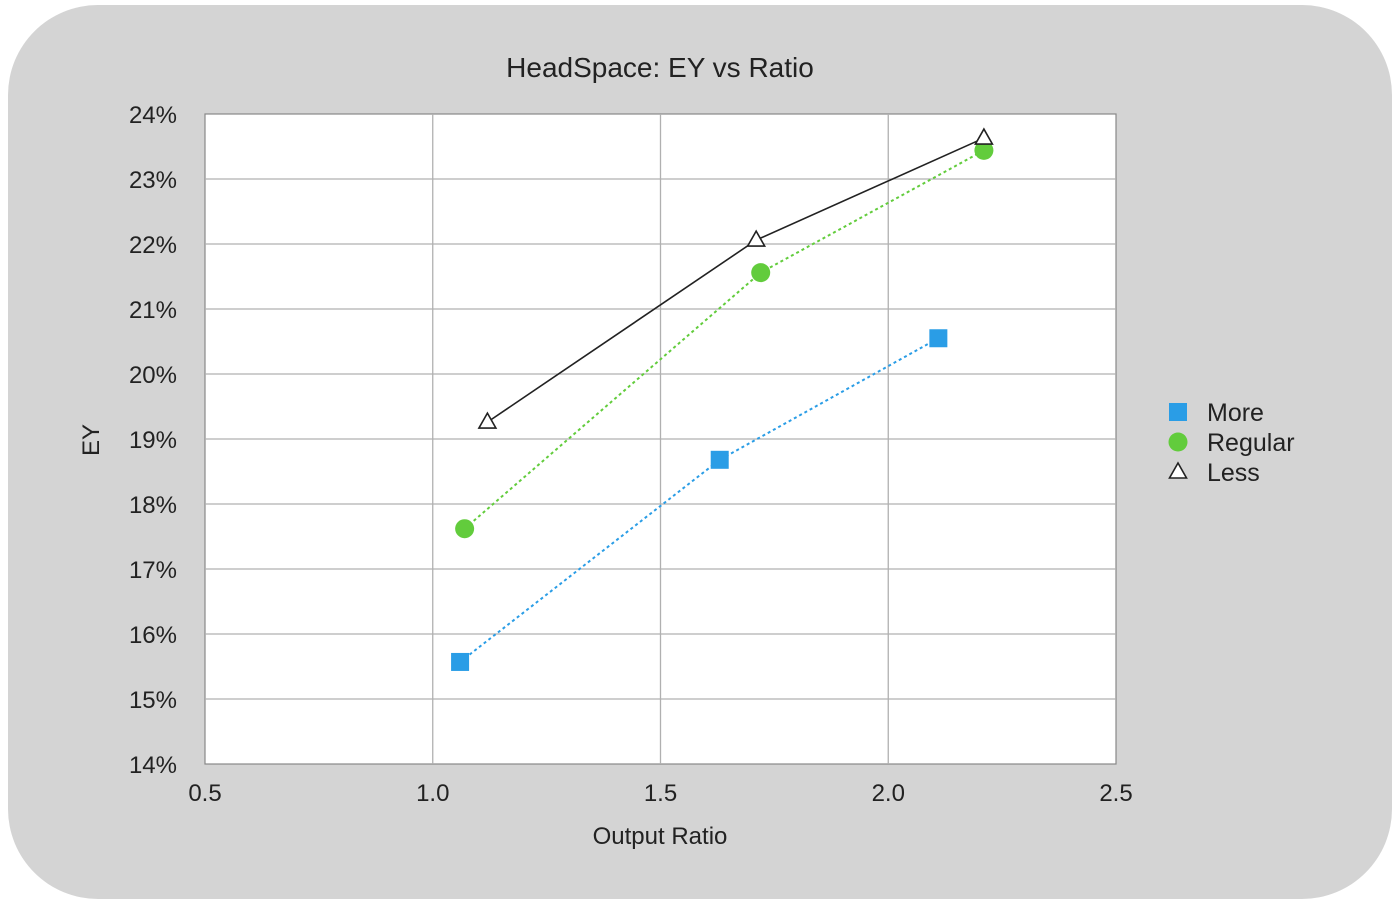 The image size is (1400, 906). Describe the element at coordinates (153, 115) in the screenshot. I see `y-tick-label: 24%` at that location.